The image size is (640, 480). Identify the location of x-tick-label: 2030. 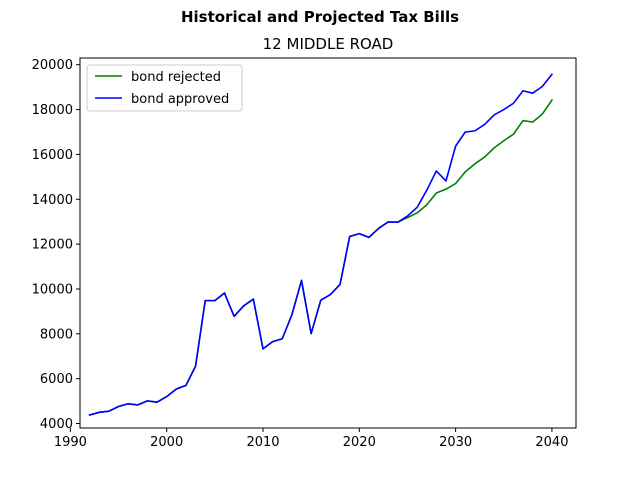
(455, 442).